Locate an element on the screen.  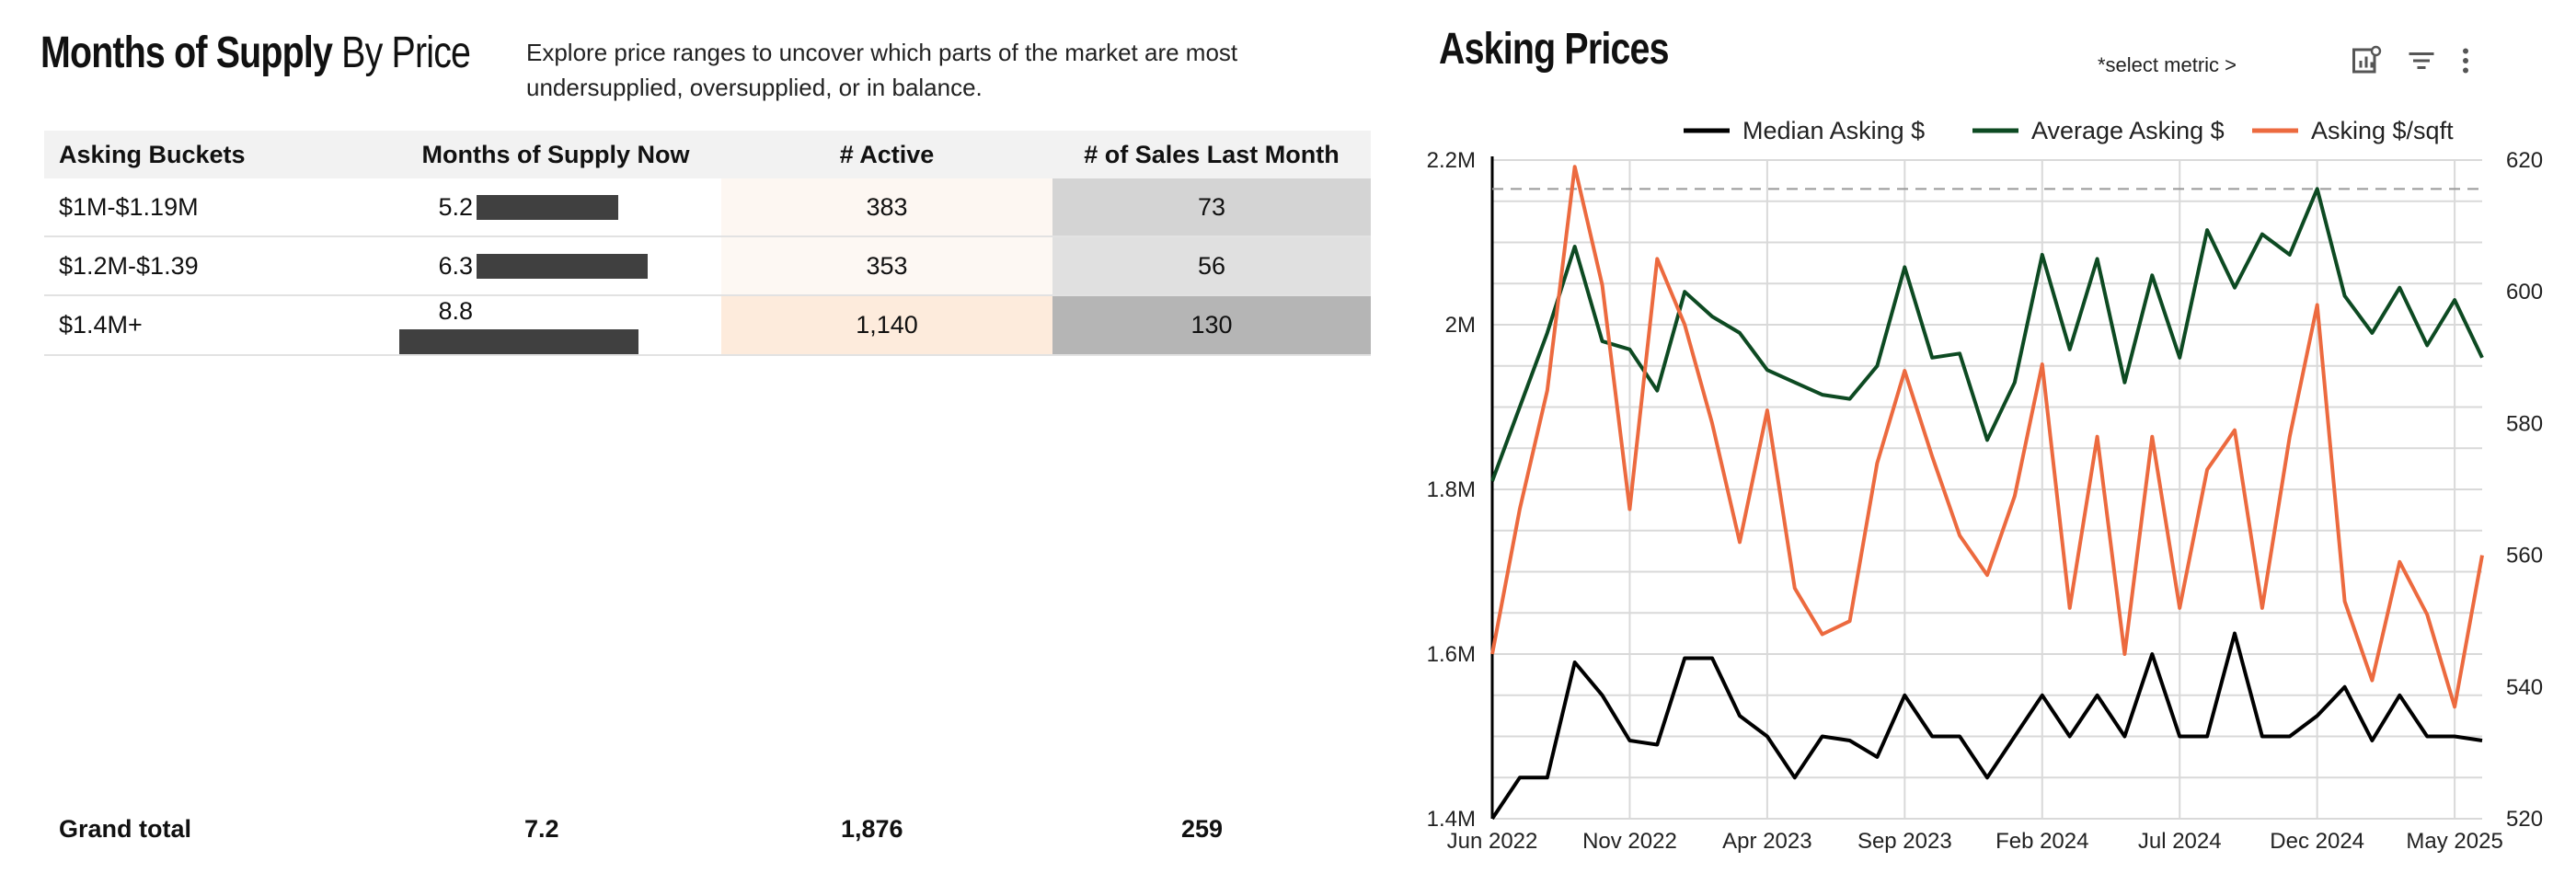
active-cell: 353 is located at coordinates (886, 266).